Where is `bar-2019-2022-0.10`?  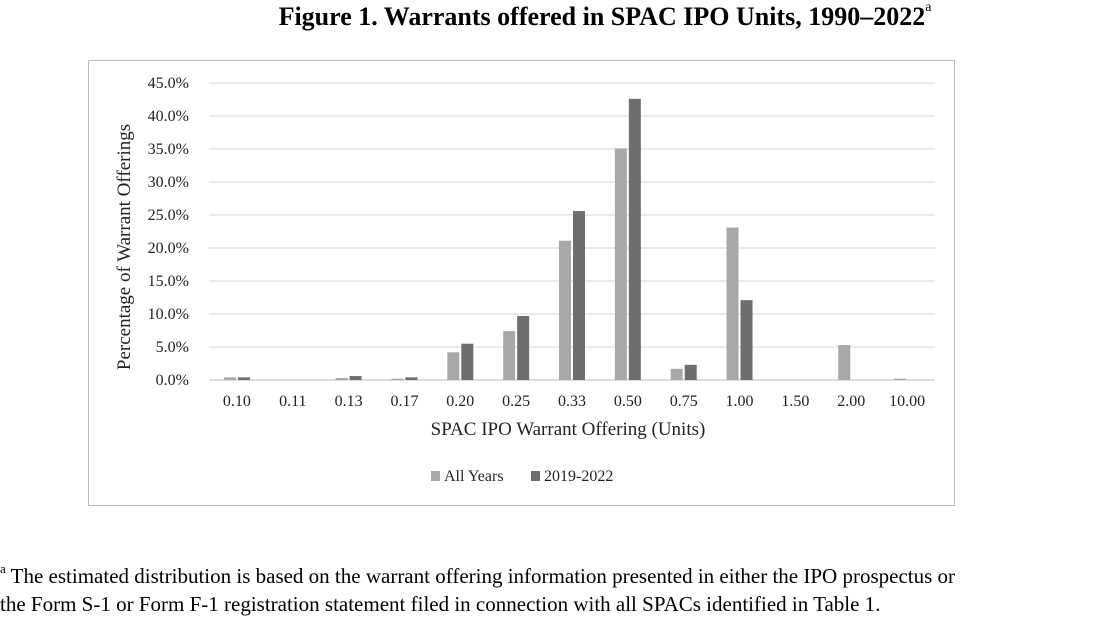 bar-2019-2022-0.10 is located at coordinates (243, 378).